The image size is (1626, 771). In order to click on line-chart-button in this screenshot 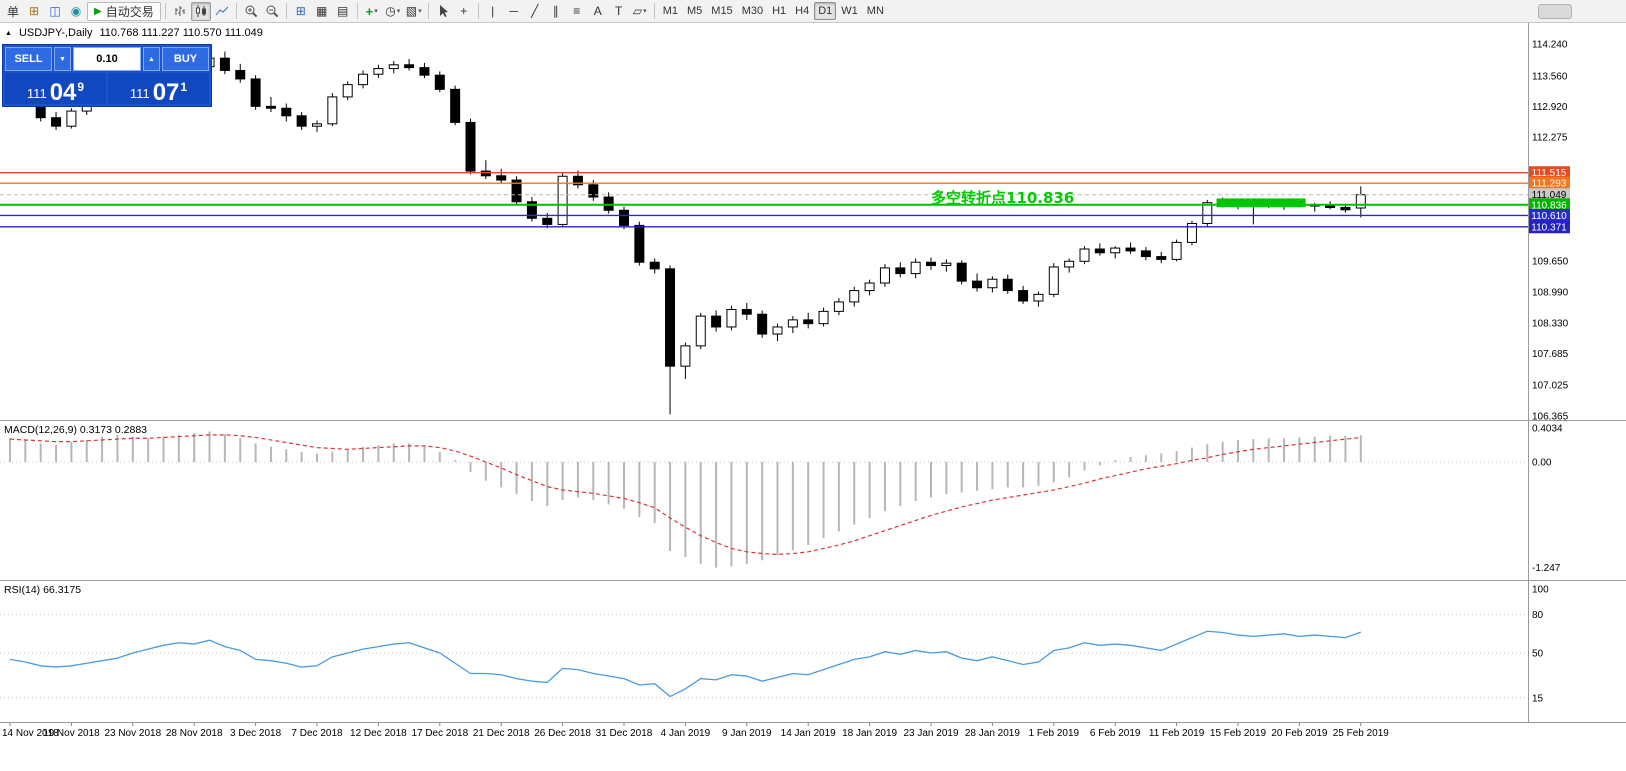, I will do `click(222, 11)`.